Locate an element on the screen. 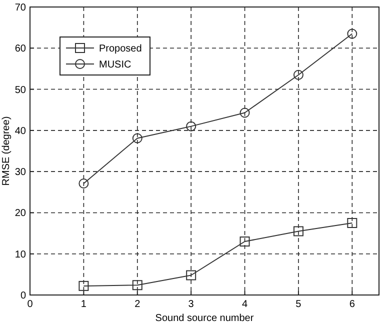 The image size is (383, 325). x-tick-label: 2 is located at coordinates (137, 304).